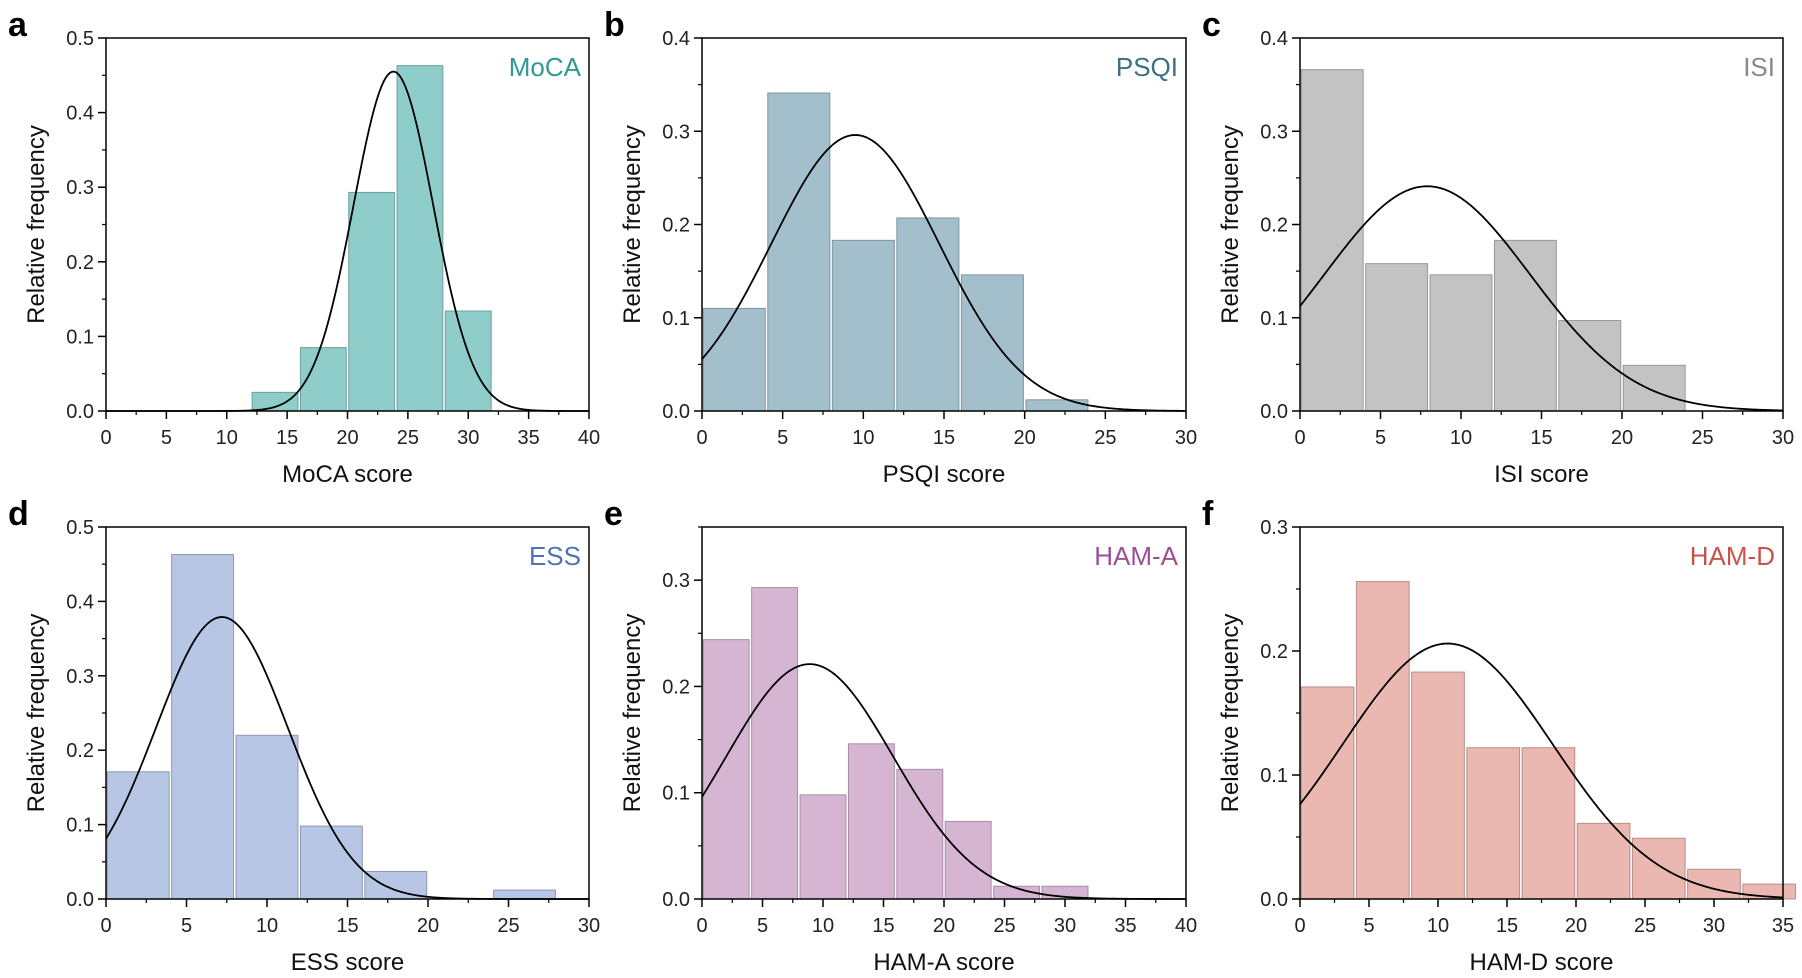  I want to click on x-axis-title: MoCA score, so click(347, 474).